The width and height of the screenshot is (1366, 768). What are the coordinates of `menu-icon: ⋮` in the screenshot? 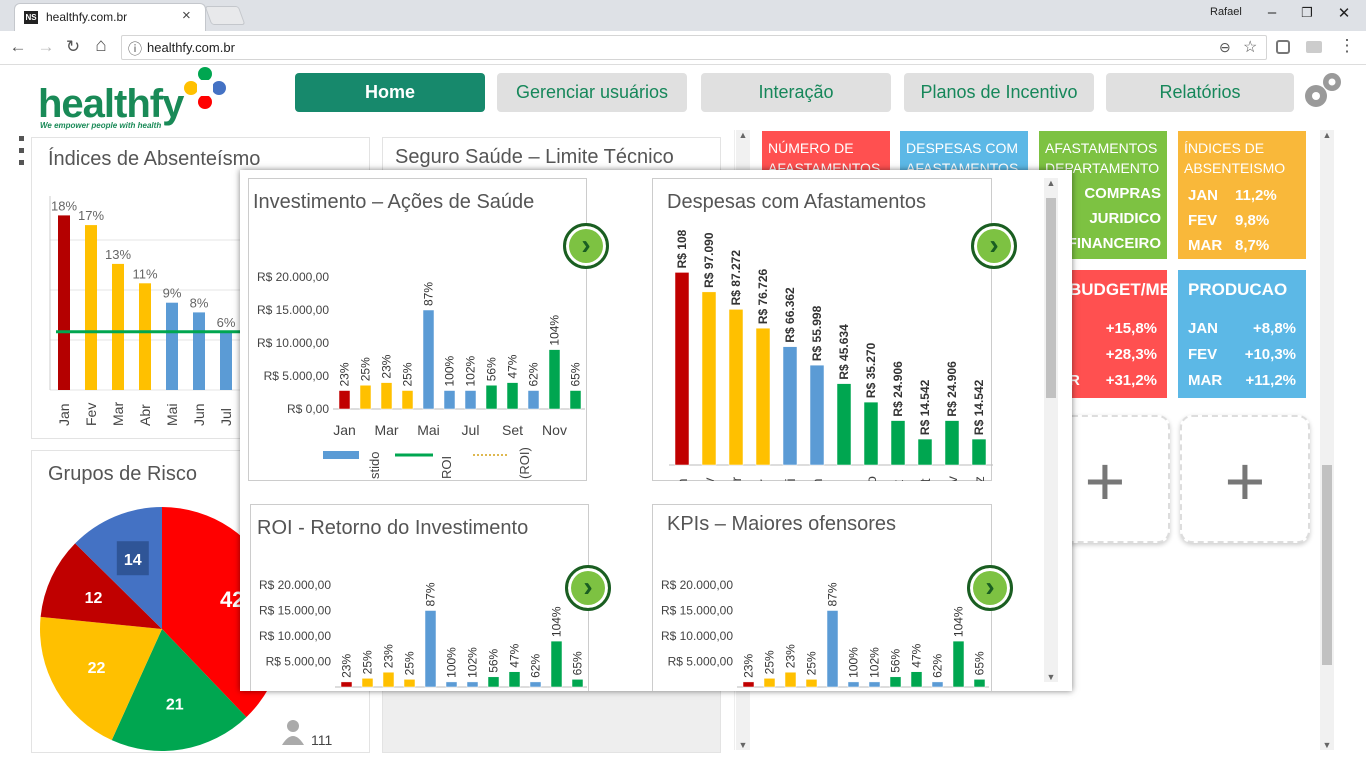 It's located at (1347, 45).